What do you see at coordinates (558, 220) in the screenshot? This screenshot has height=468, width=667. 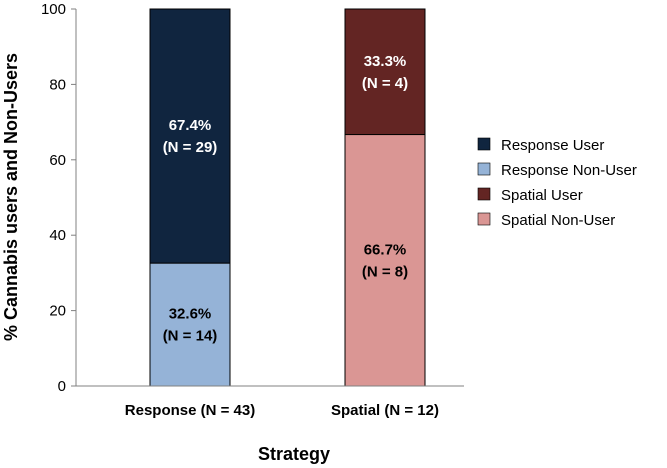 I see `legend-label: Spatial Non-User` at bounding box center [558, 220].